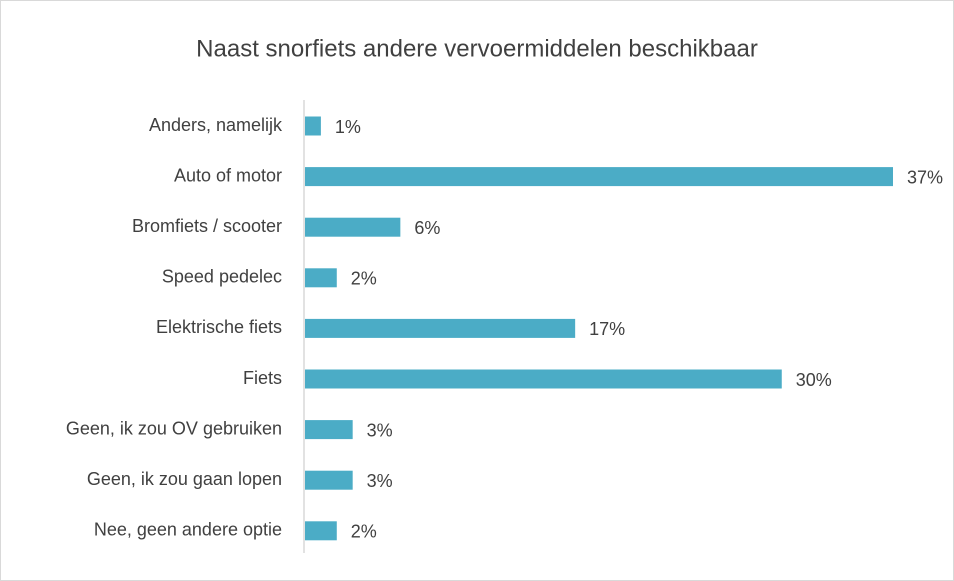 The image size is (954, 581). I want to click on category-label: Fiets, so click(262, 378).